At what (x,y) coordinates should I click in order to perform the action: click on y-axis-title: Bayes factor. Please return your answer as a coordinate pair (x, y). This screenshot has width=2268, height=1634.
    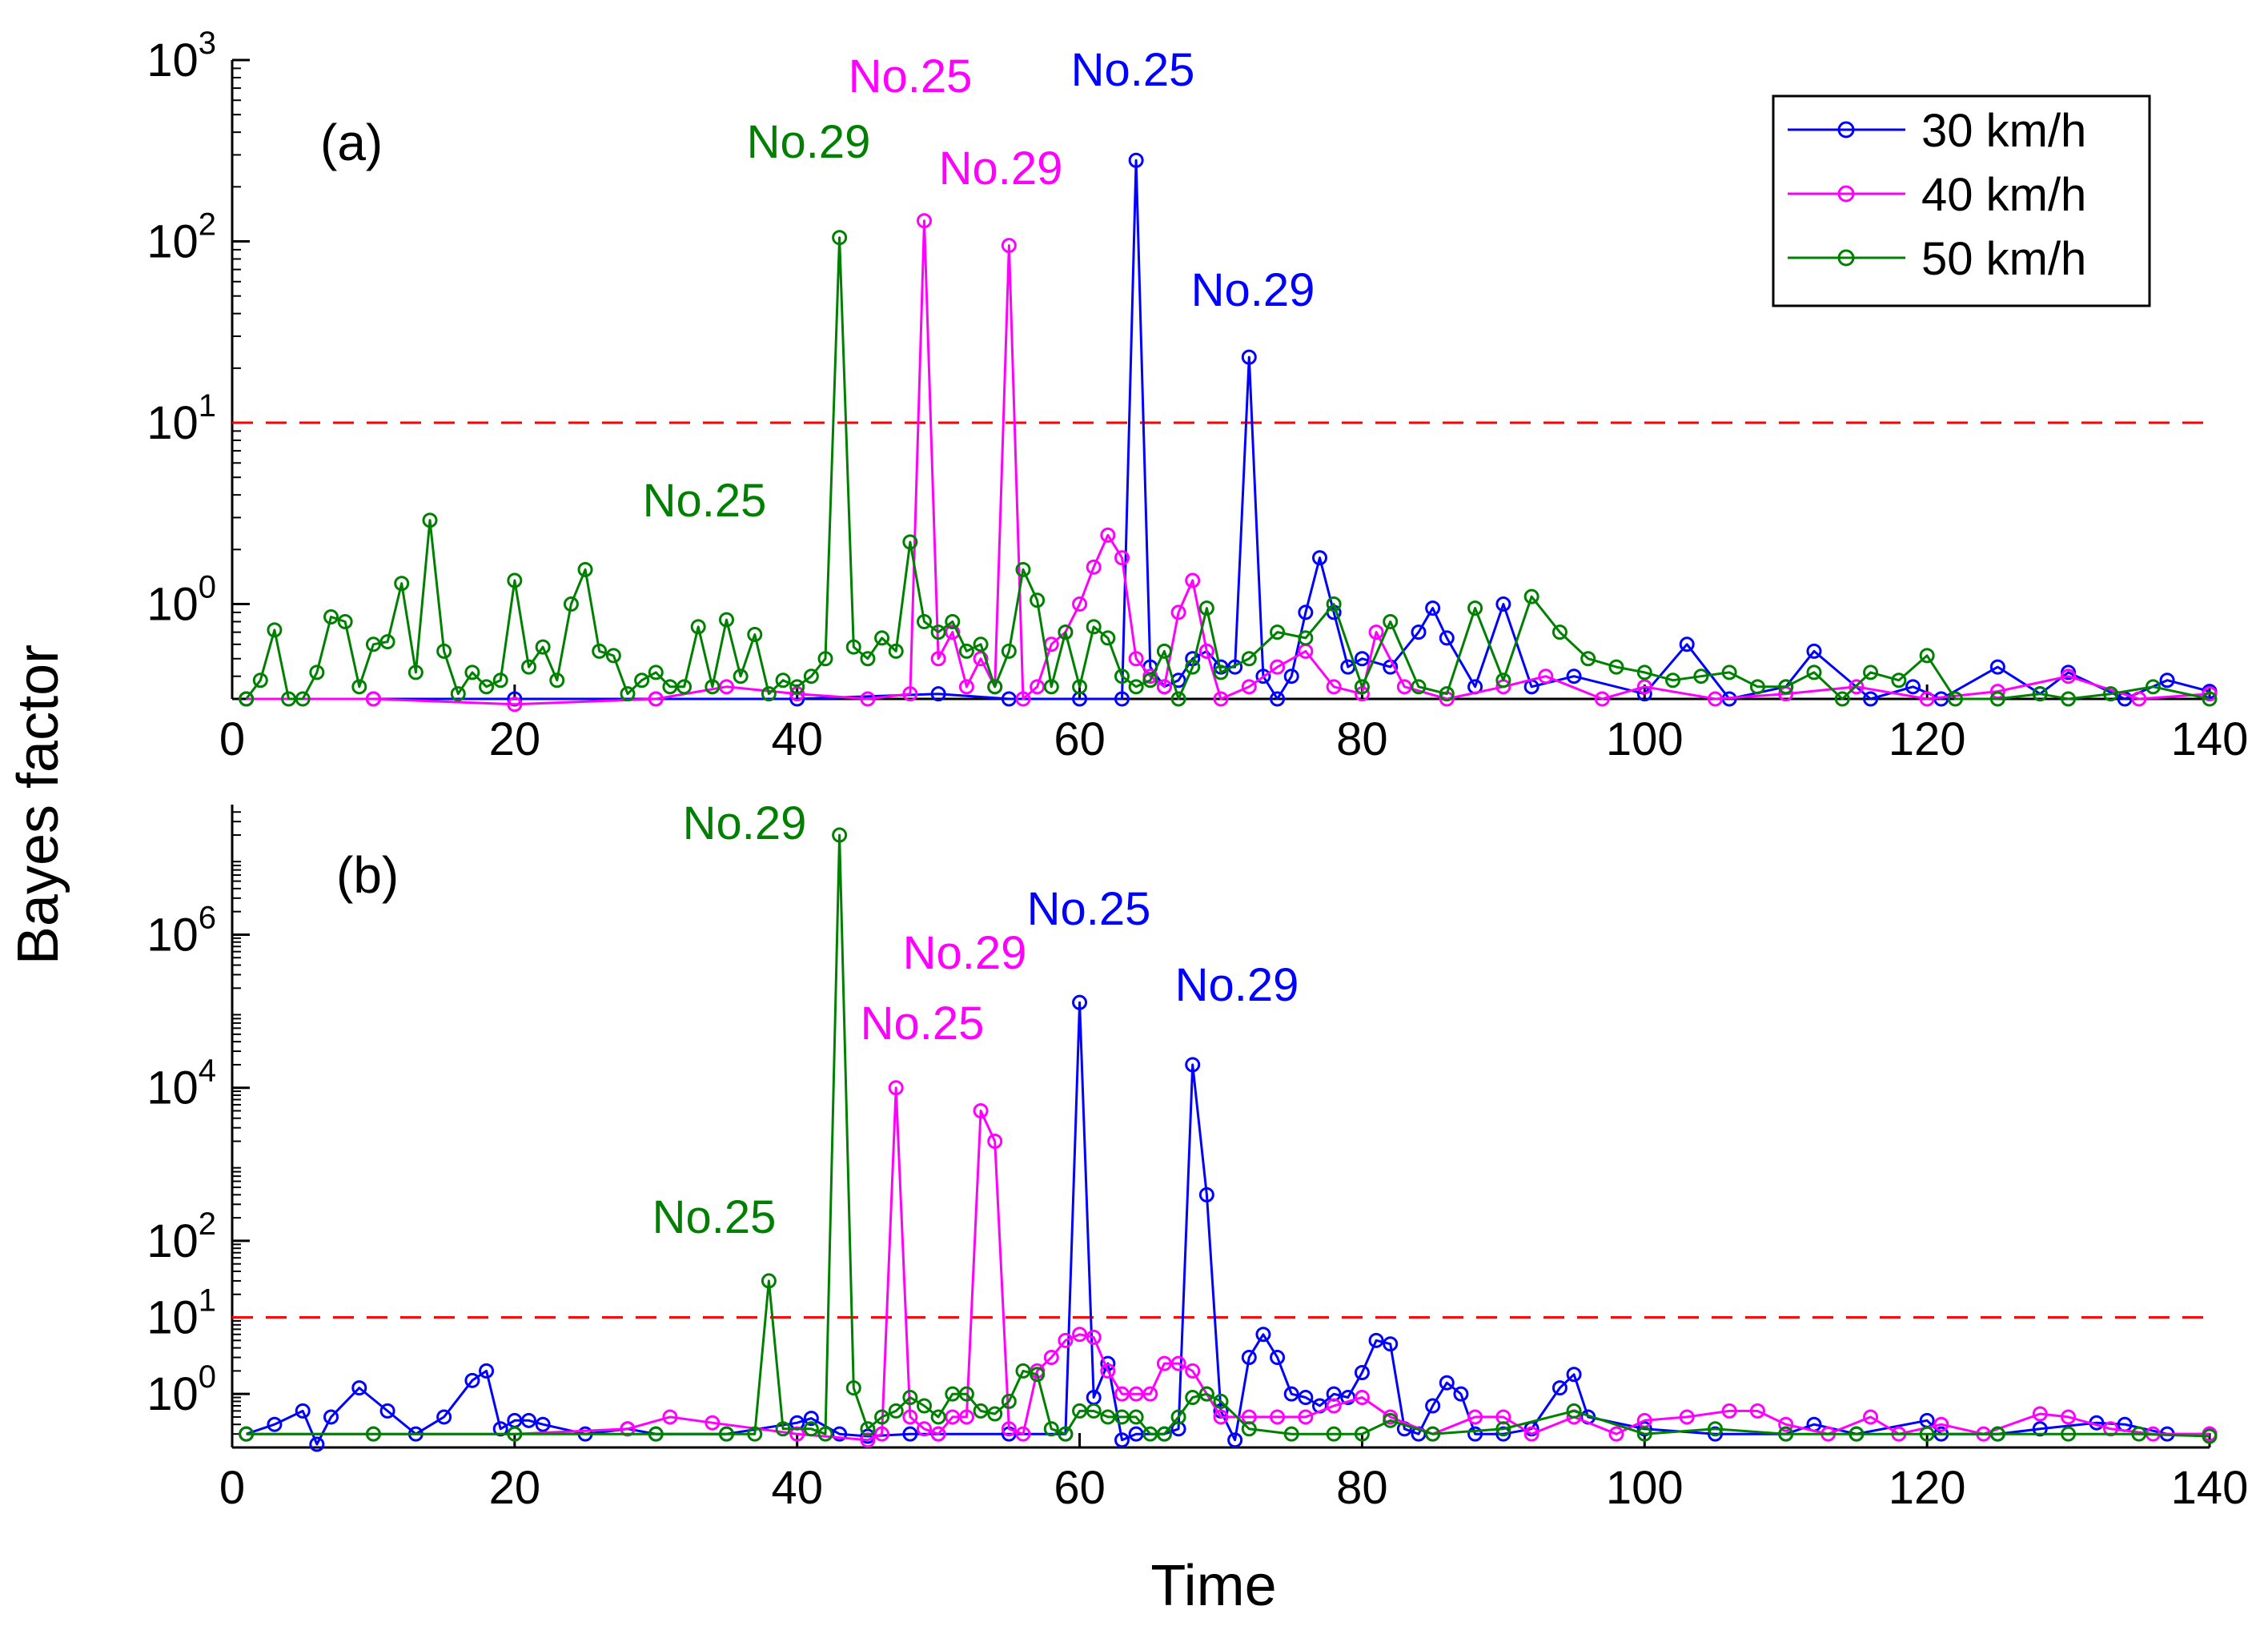
    Looking at the image, I should click on (38, 804).